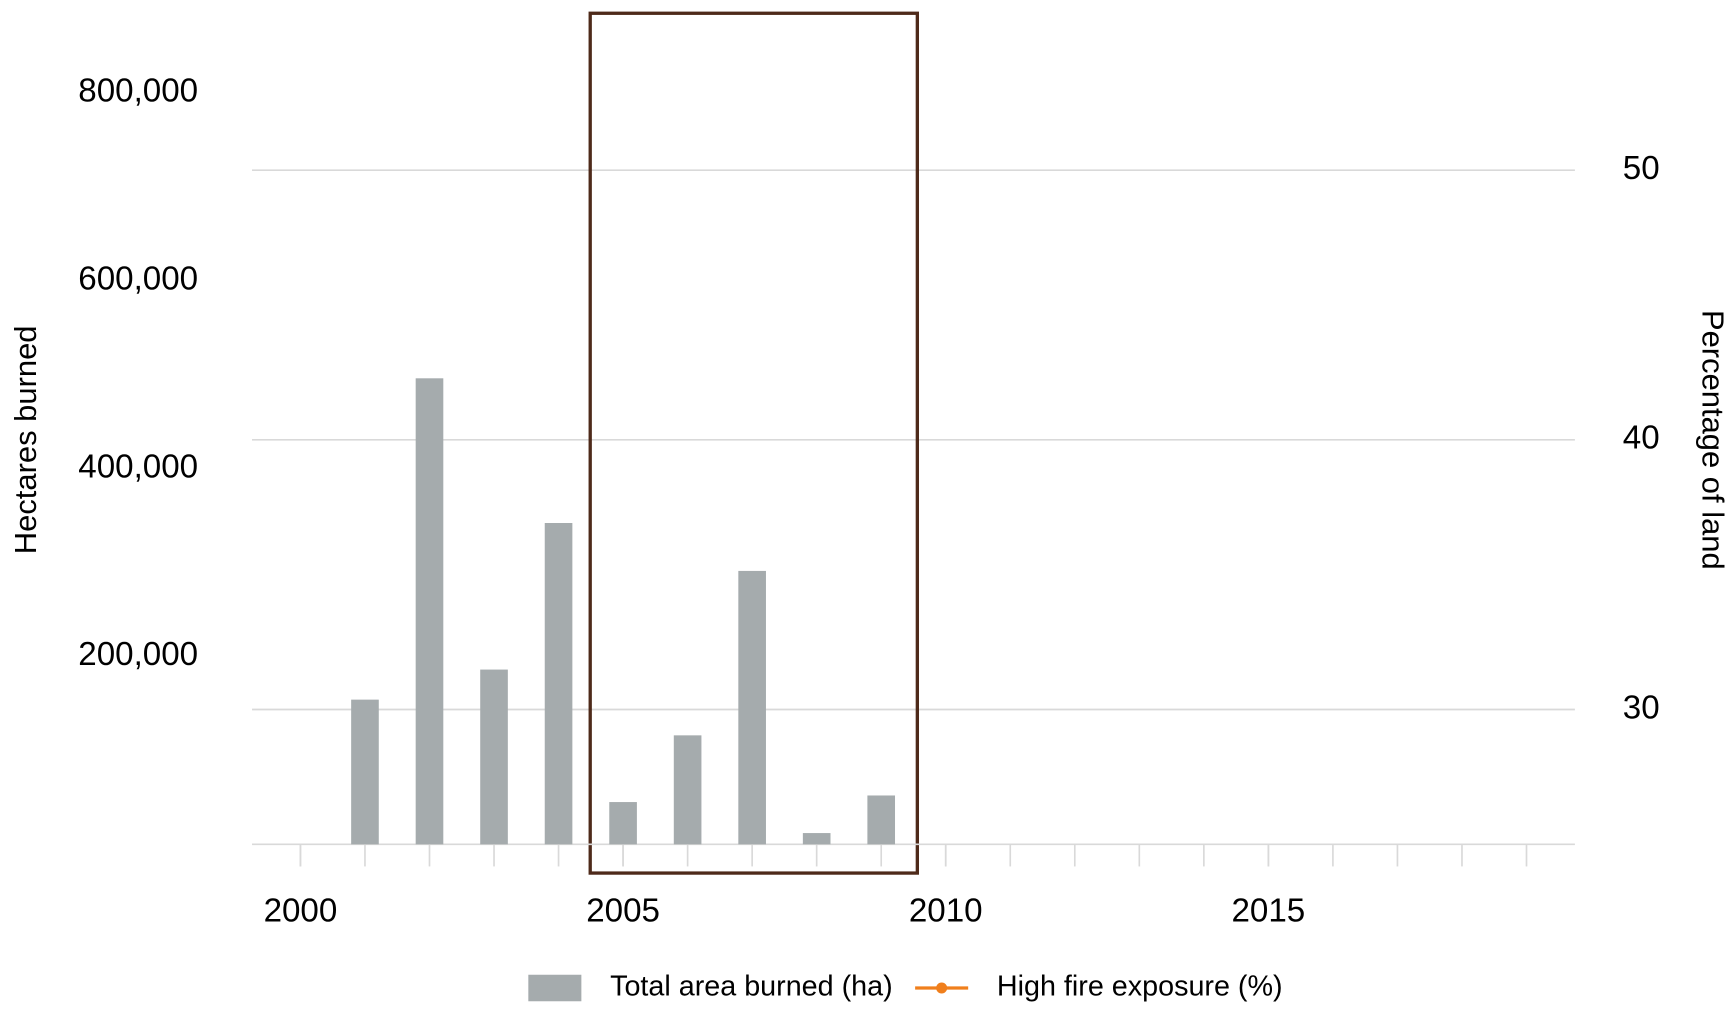 The width and height of the screenshot is (1733, 1009). What do you see at coordinates (1641, 168) in the screenshot?
I see `y2-tick-label: 50` at bounding box center [1641, 168].